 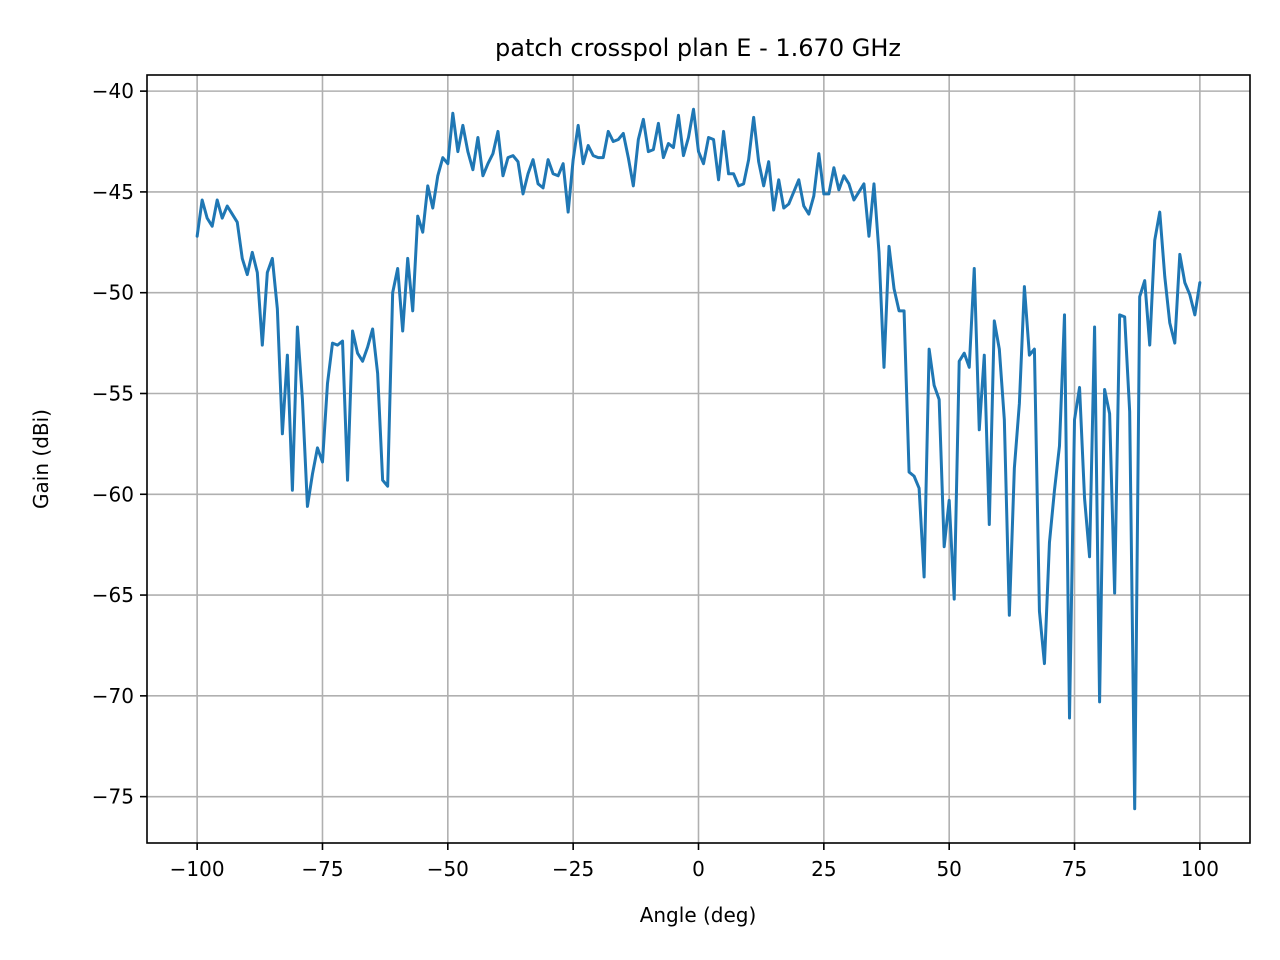 What do you see at coordinates (113, 696) in the screenshot?
I see `y-tick-label: −70` at bounding box center [113, 696].